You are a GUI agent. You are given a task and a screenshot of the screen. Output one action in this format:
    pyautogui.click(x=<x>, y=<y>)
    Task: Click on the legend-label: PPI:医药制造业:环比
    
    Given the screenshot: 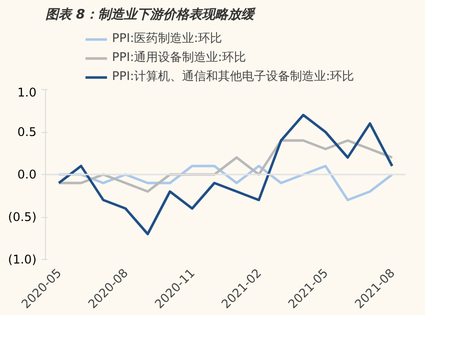 What is the action you would take?
    pyautogui.click(x=168, y=38)
    